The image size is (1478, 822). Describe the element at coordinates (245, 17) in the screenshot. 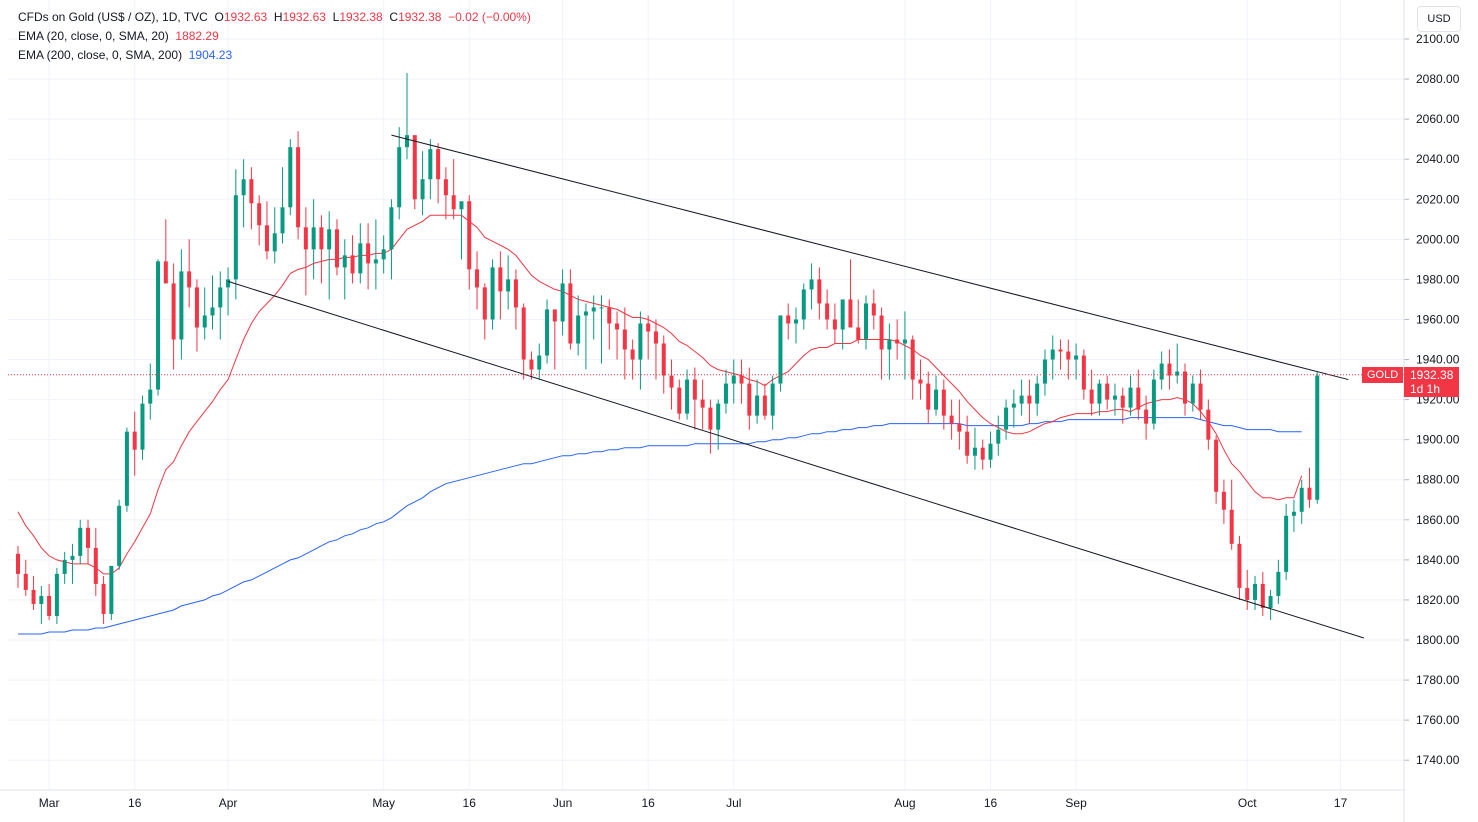

I see `legend-open: 1932.63` at that location.